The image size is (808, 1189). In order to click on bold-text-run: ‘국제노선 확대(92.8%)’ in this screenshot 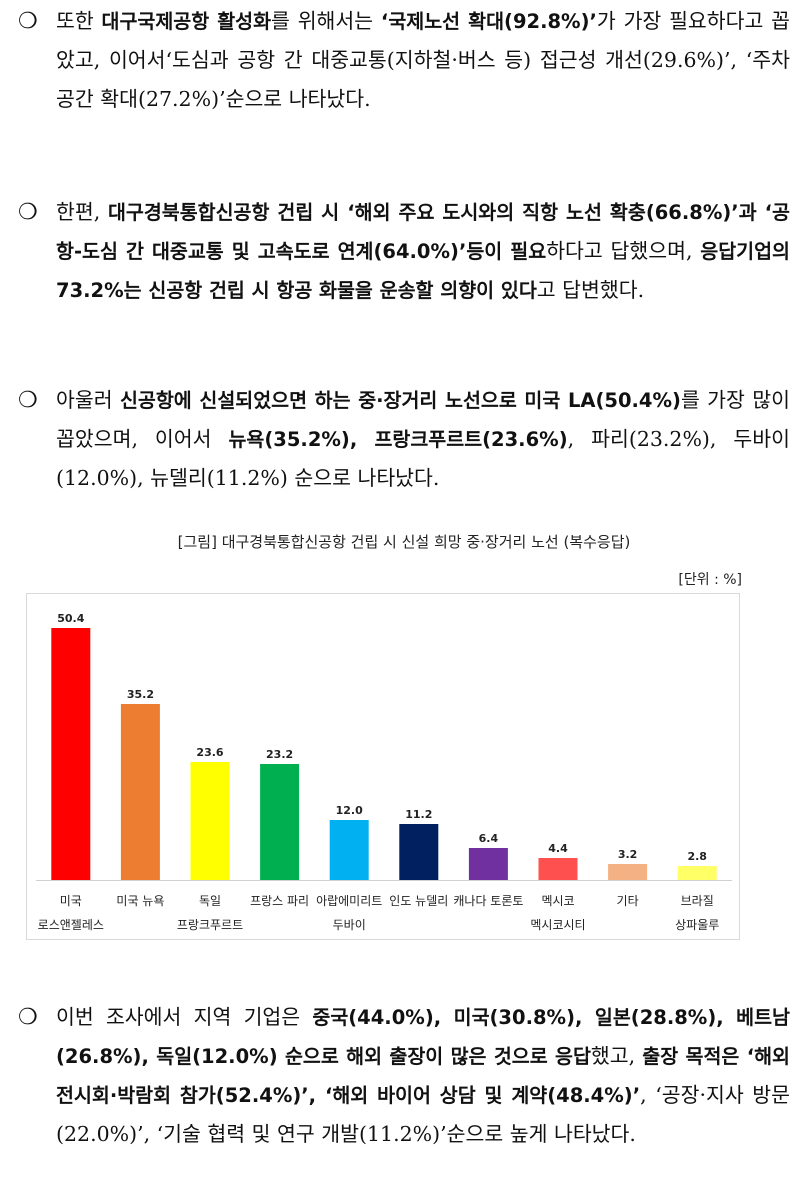, I will do `click(488, 21)`.